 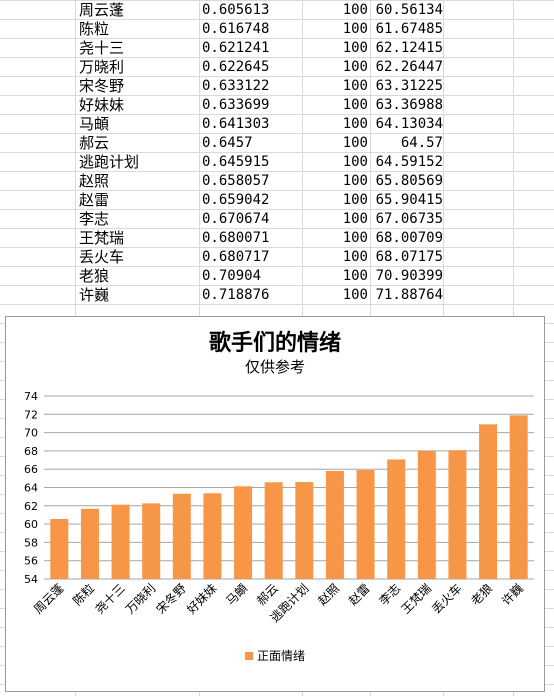 What do you see at coordinates (48, 598) in the screenshot?
I see `x-tick-label: 周云蓬` at bounding box center [48, 598].